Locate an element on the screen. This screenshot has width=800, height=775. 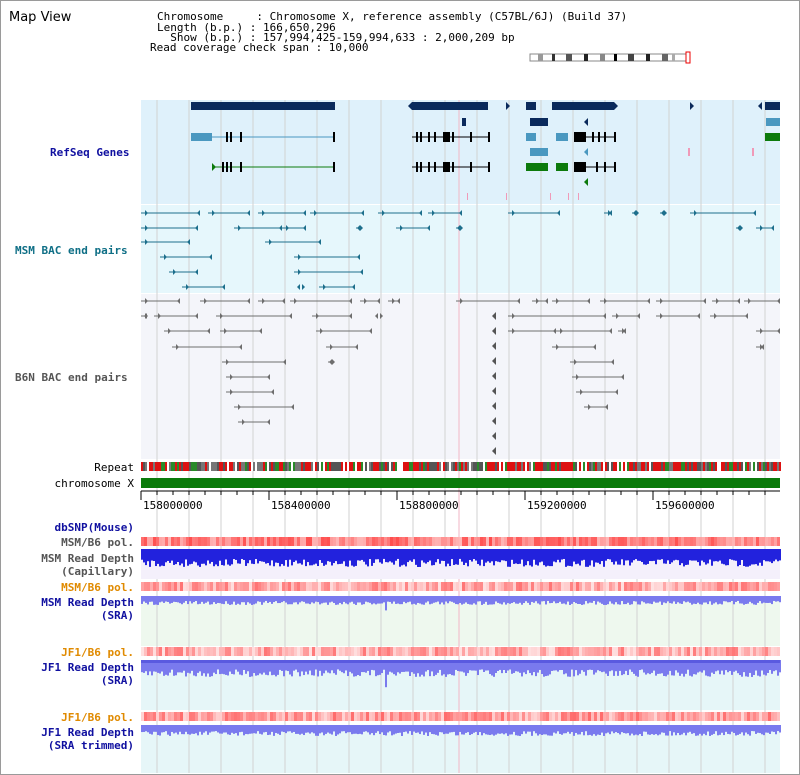
msm-bac-track-bg is located at coordinates (460, 249).